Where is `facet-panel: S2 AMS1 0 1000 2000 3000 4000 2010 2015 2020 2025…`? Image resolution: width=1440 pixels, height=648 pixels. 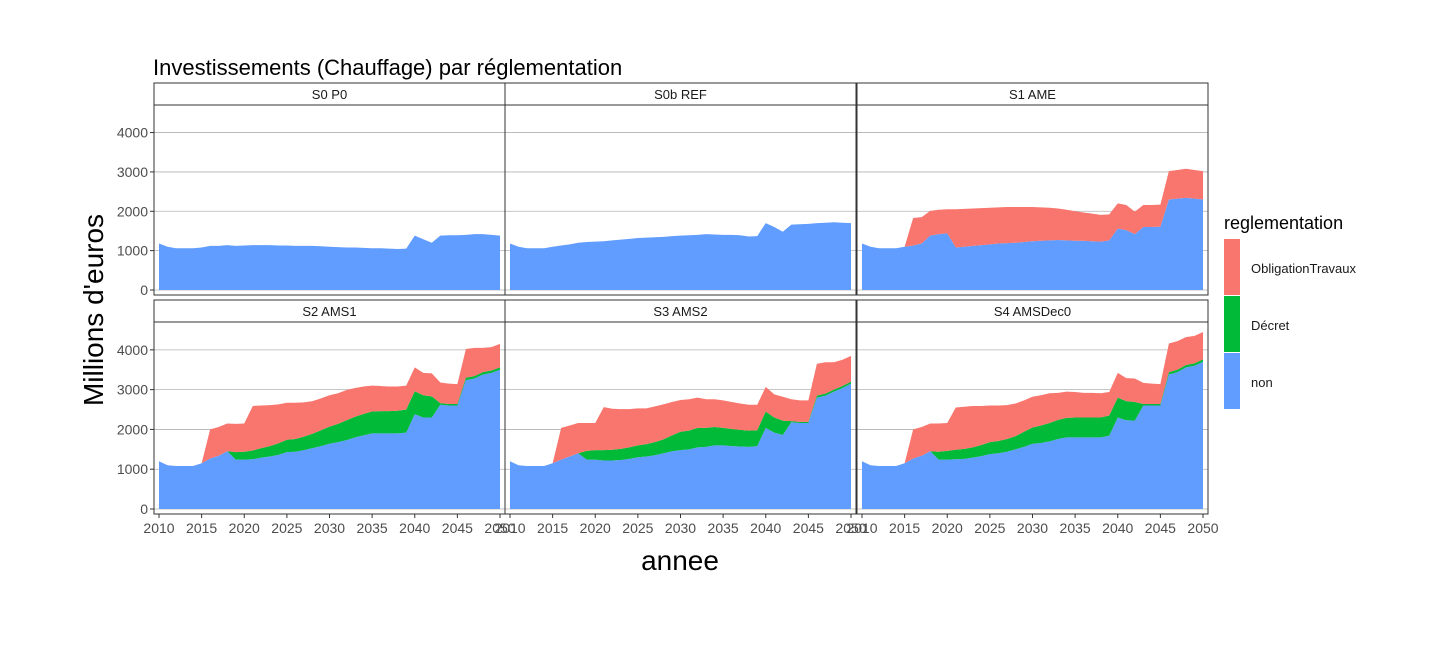 facet-panel: S2 AMS1 0 1000 2000 3000 4000 2010 2015 2020 2025… is located at coordinates (316, 417).